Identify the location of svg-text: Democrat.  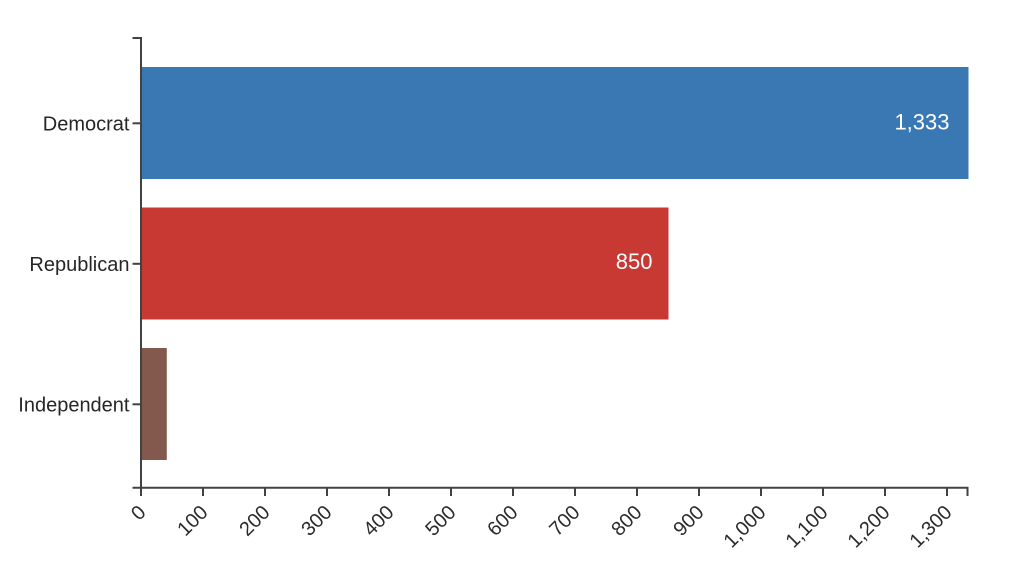
(86, 125).